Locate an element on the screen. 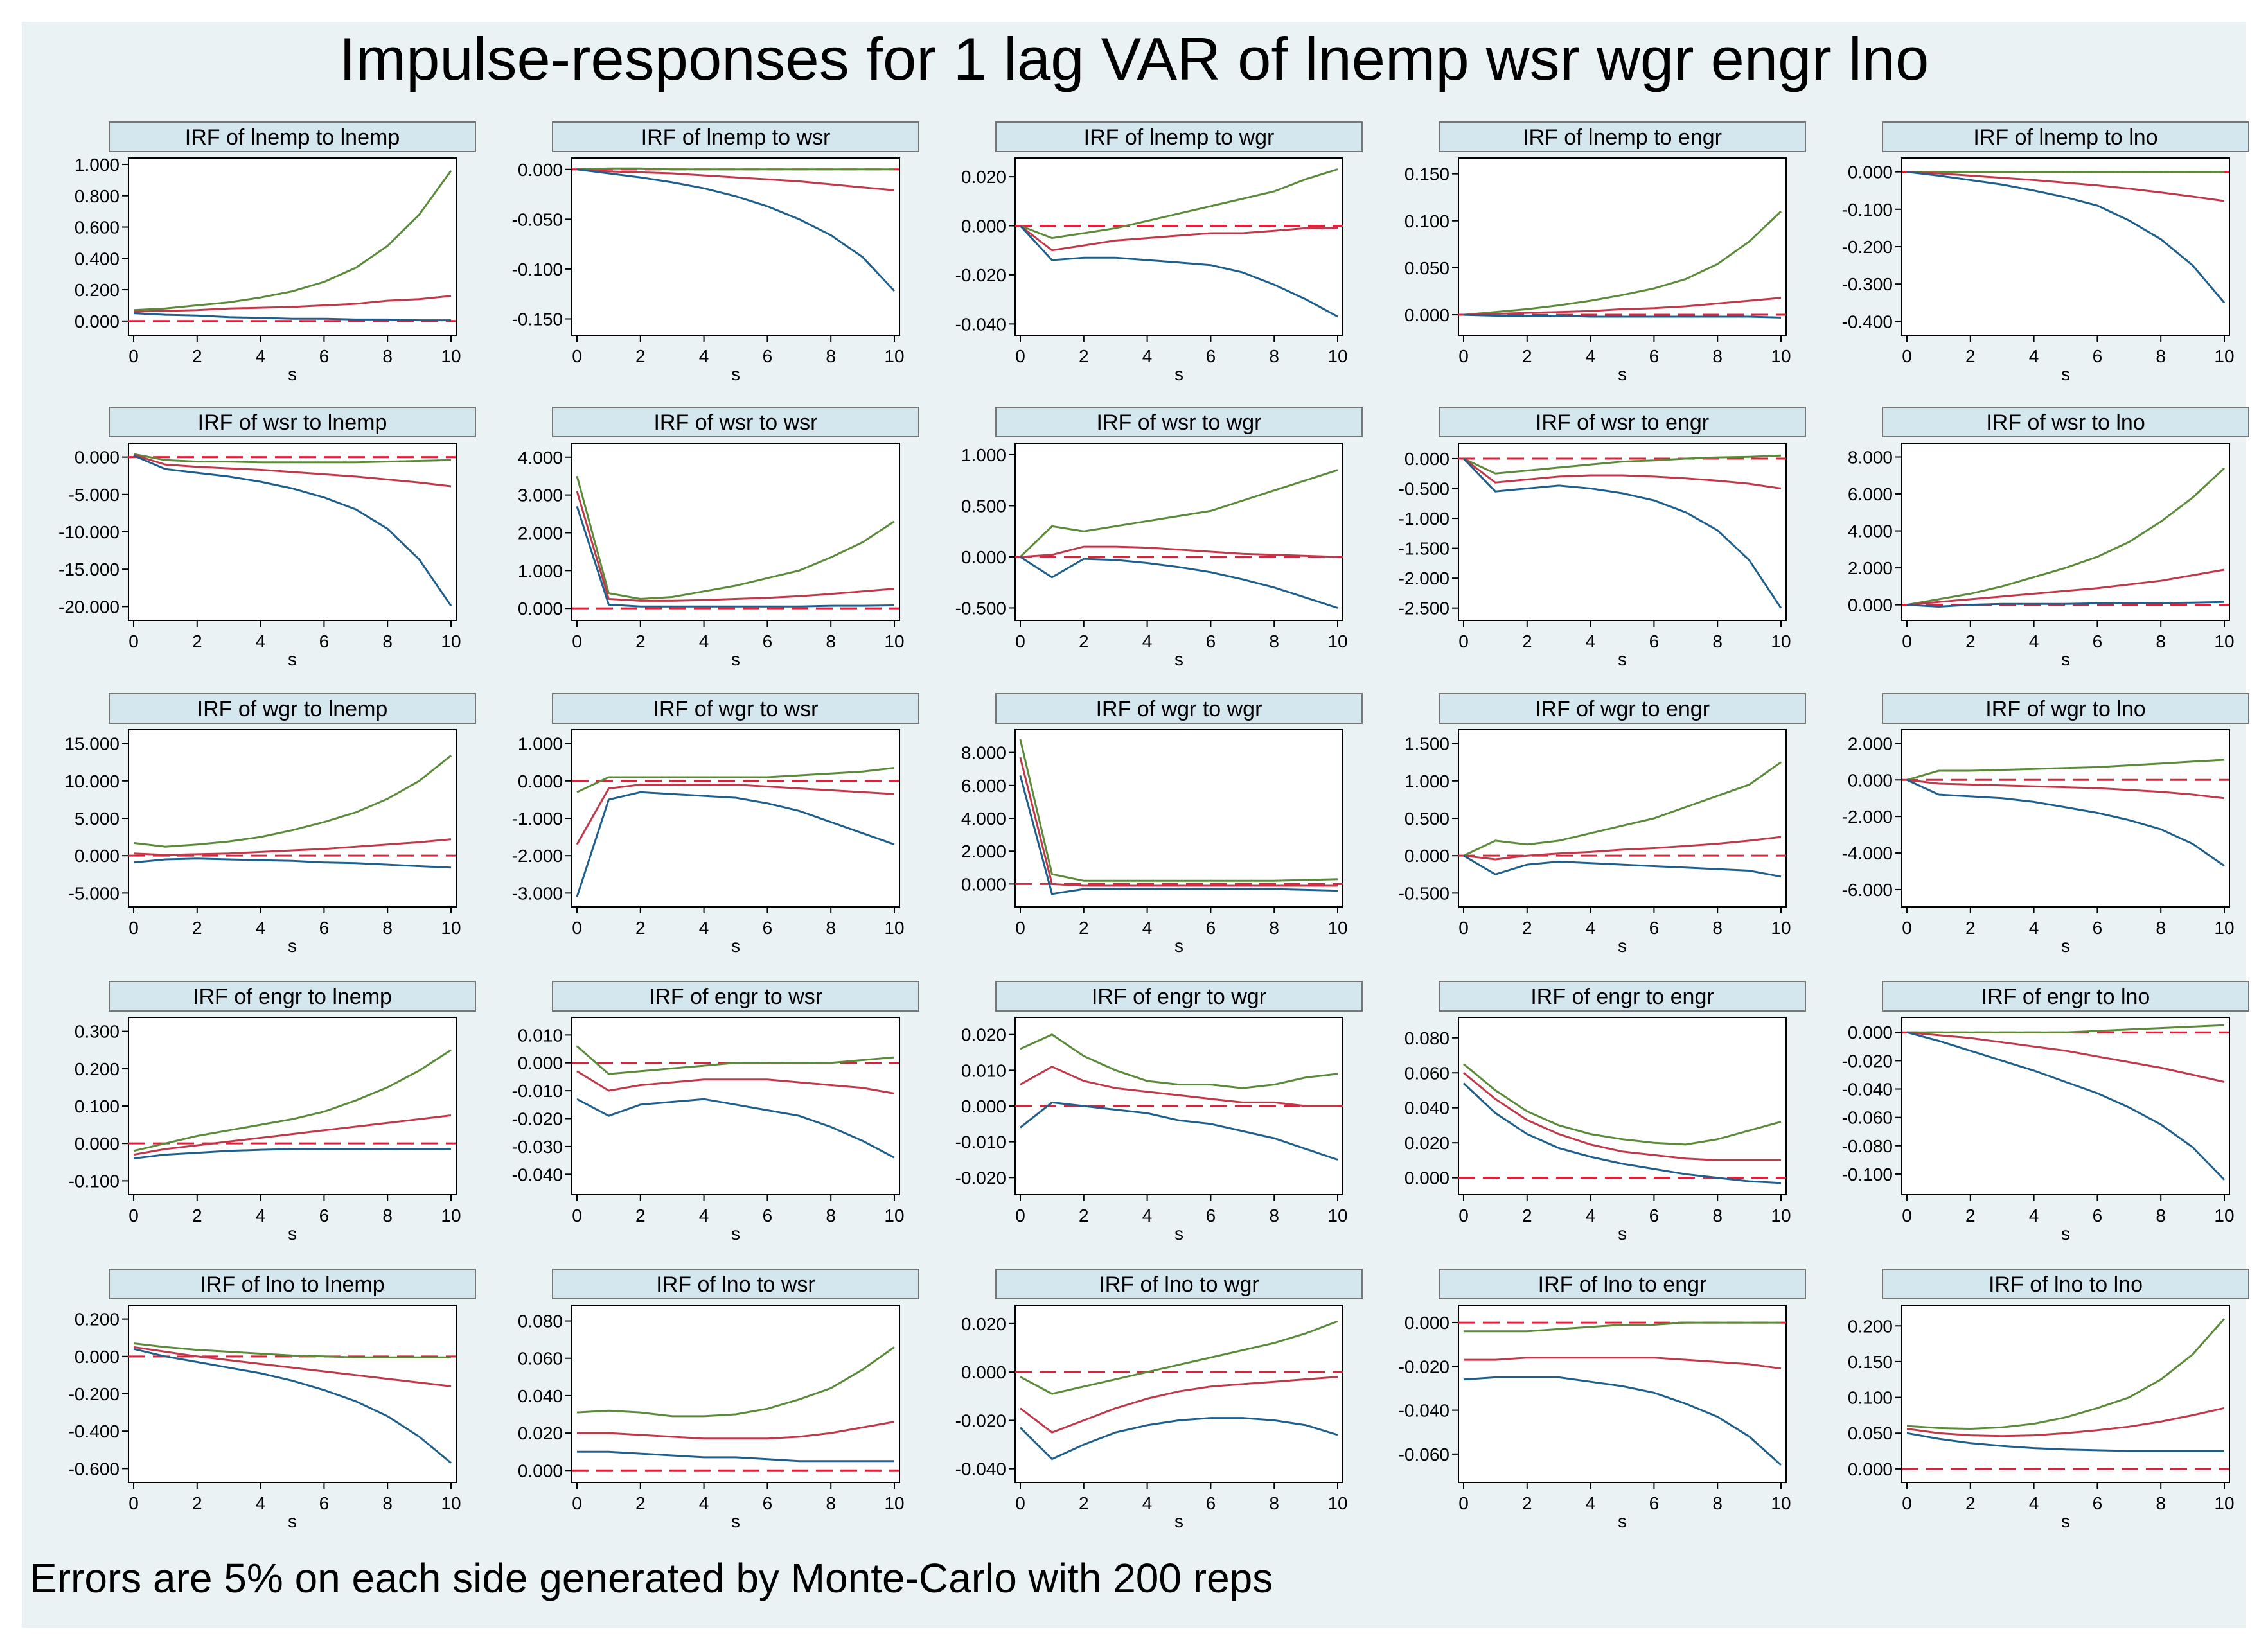  y-tick-label: -0.010 is located at coordinates (980, 1142).